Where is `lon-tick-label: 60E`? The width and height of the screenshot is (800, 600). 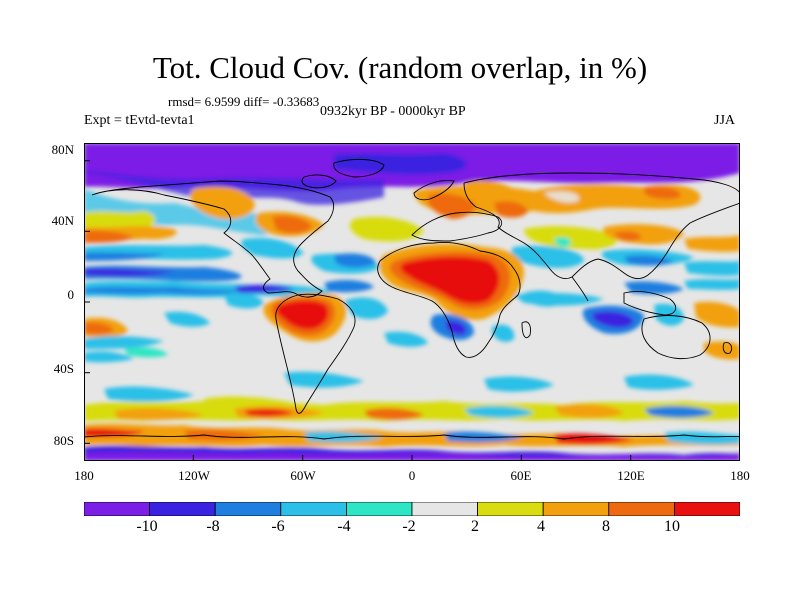 lon-tick-label: 60E is located at coordinates (521, 475).